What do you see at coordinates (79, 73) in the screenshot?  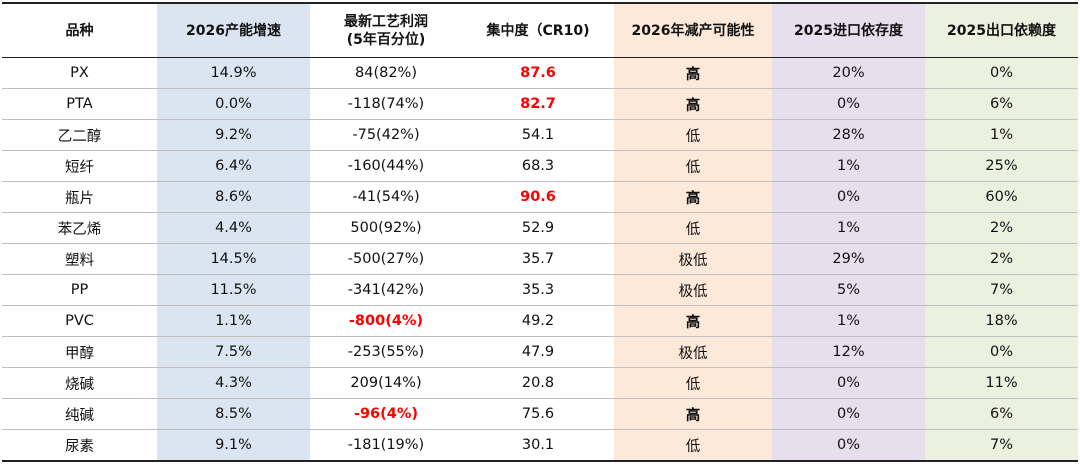 I see `cell-variety: PX` at bounding box center [79, 73].